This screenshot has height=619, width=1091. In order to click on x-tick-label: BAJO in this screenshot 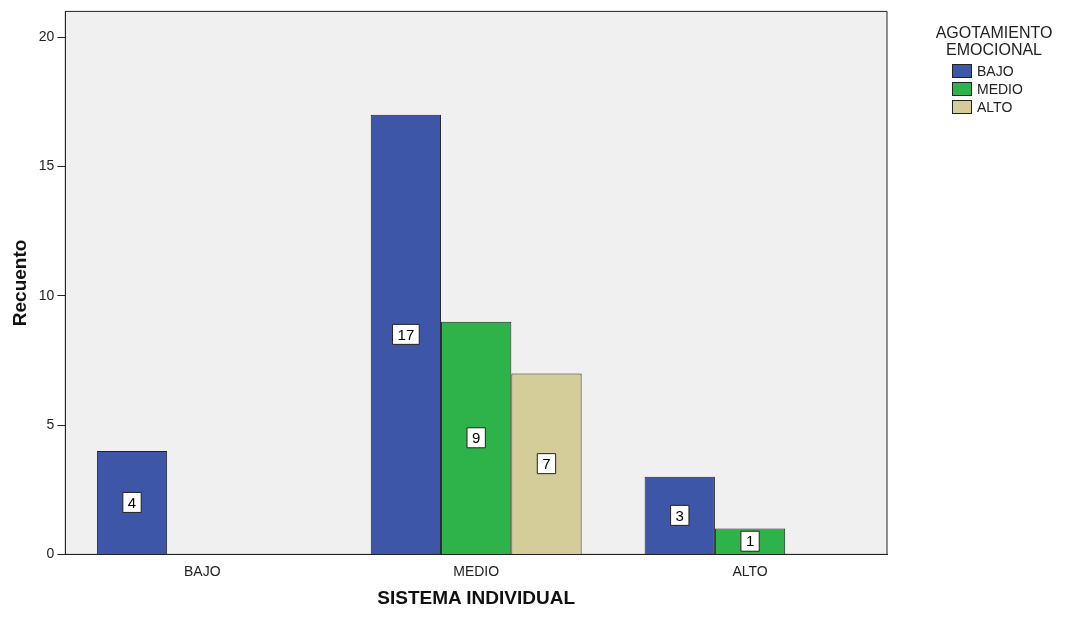, I will do `click(202, 570)`.